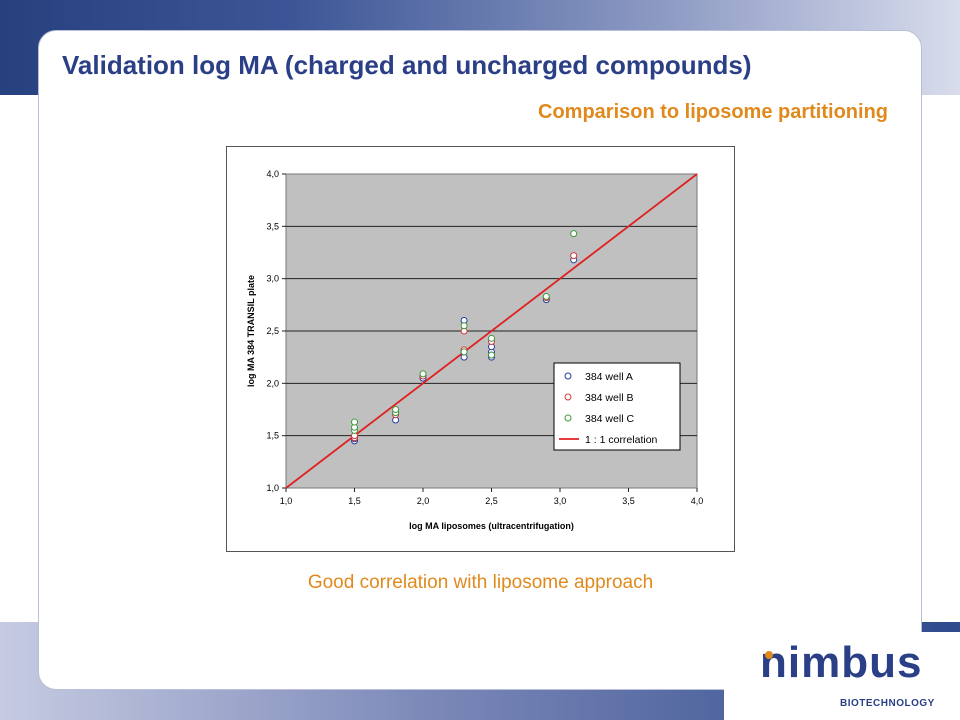 The height and width of the screenshot is (720, 960). I want to click on y-tick-label: 4,0, so click(272, 174).